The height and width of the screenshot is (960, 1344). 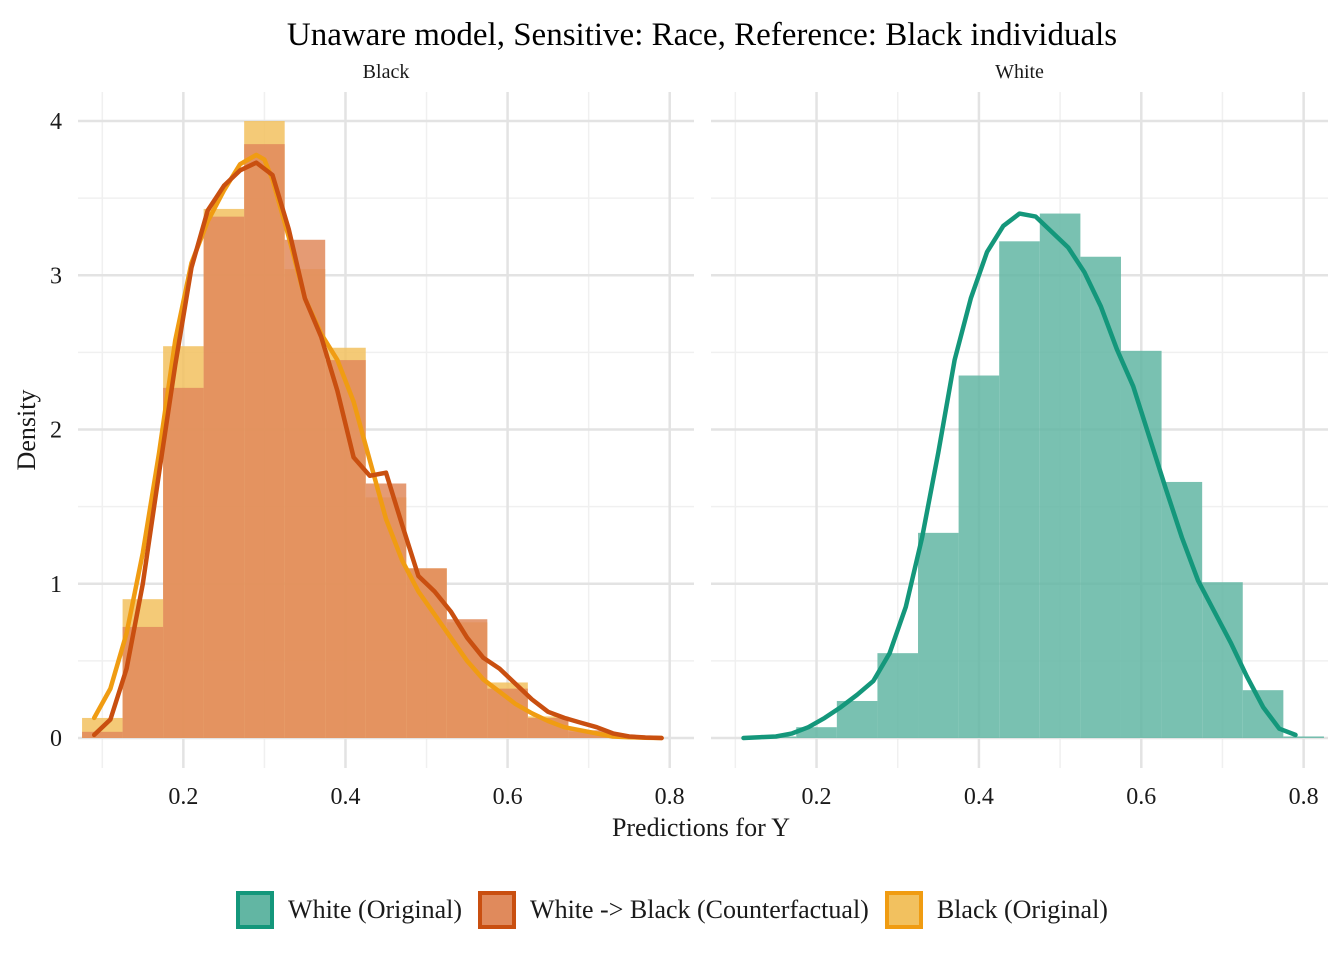 What do you see at coordinates (56, 585) in the screenshot?
I see `y-tick-label: 1` at bounding box center [56, 585].